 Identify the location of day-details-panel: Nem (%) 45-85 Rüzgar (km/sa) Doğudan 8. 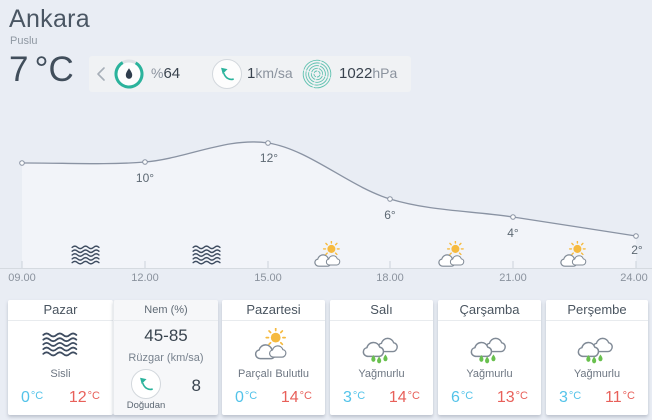
(165, 357).